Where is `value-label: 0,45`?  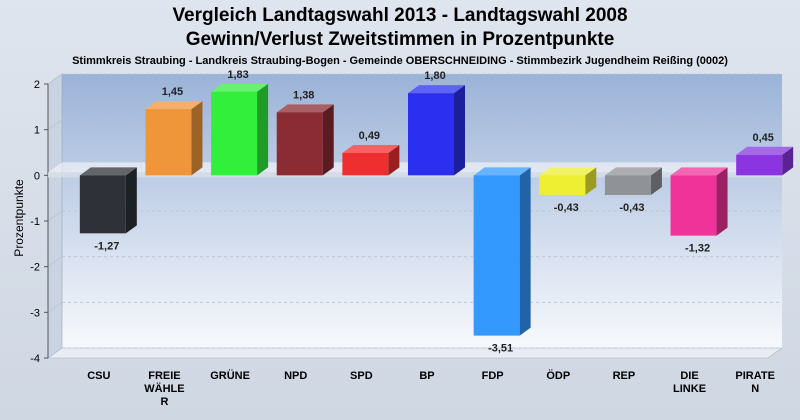 value-label: 0,45 is located at coordinates (762, 138).